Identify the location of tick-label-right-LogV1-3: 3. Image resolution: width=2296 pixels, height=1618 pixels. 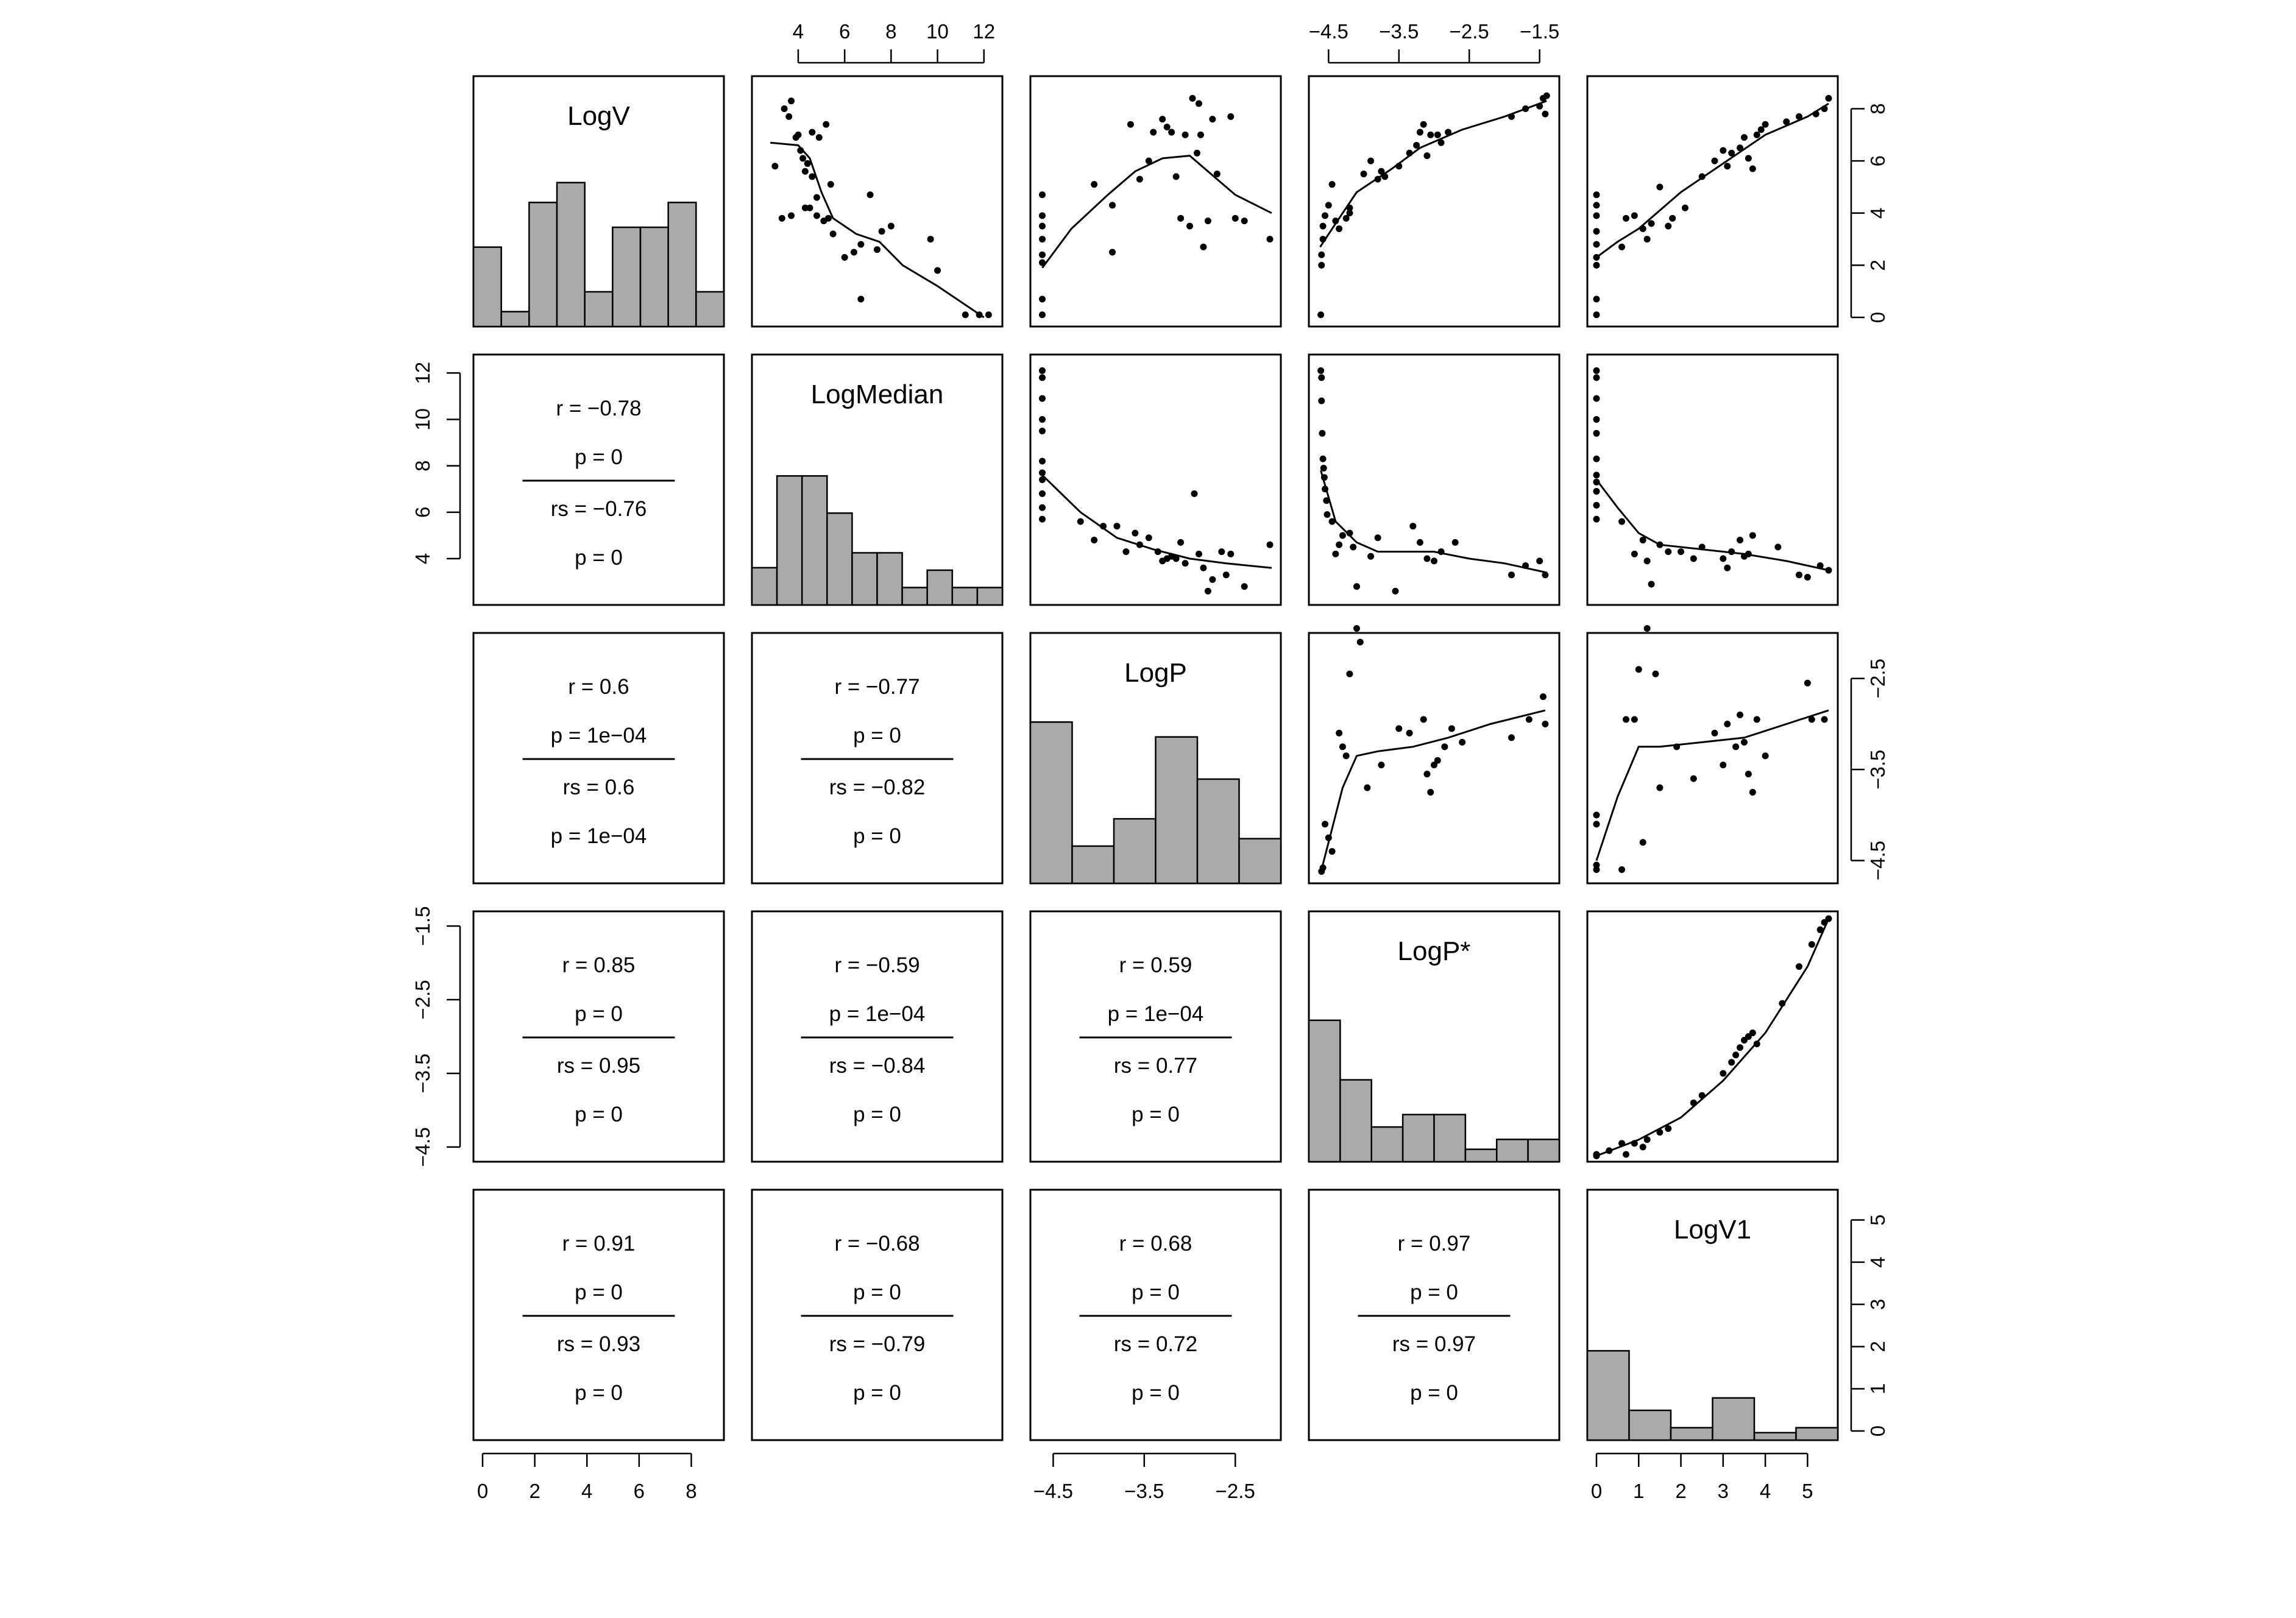
(1877, 1305).